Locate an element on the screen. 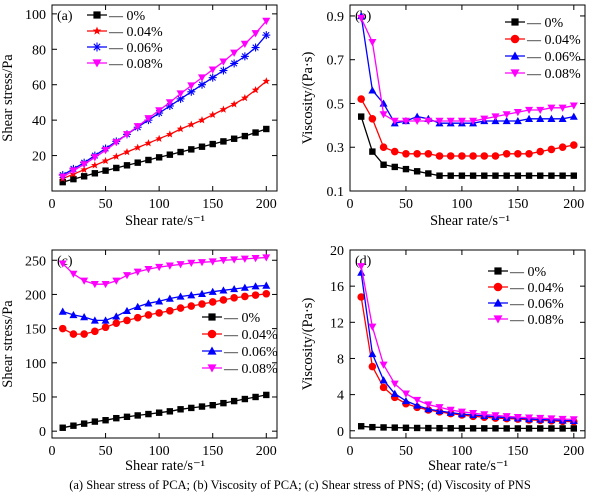 The height and width of the screenshot is (499, 600). panel-label: (d) is located at coordinates (363, 261).